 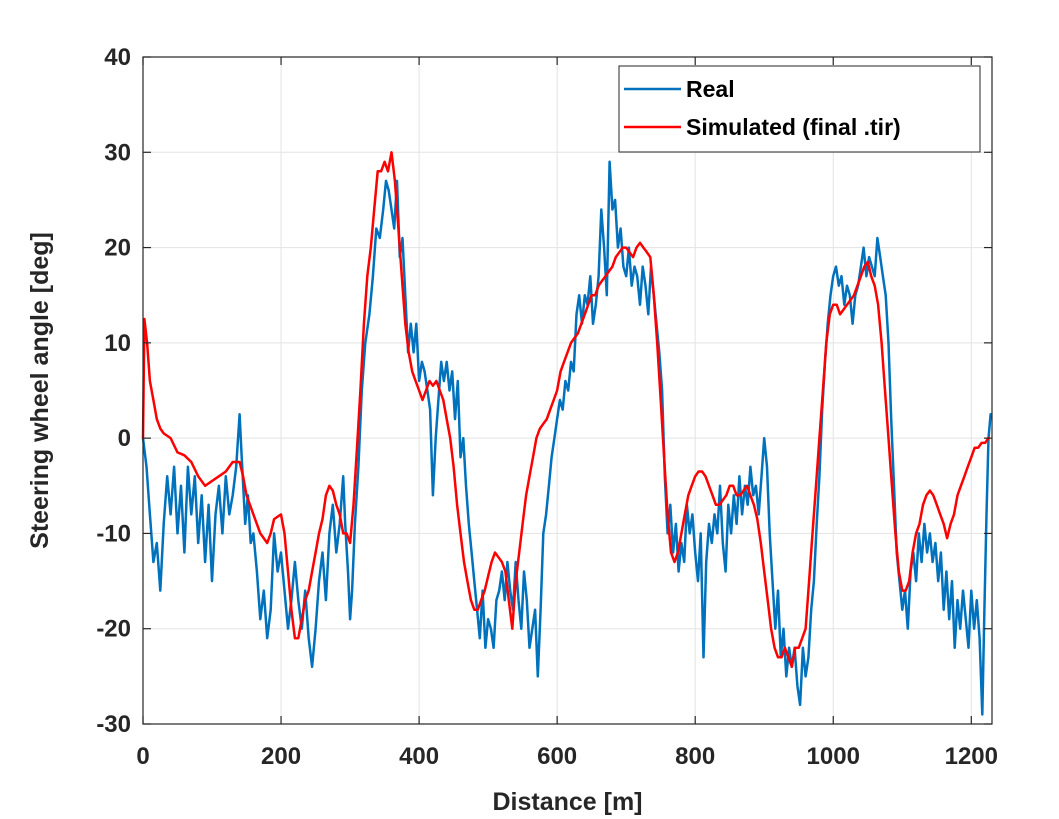 What do you see at coordinates (695, 756) in the screenshot?
I see `x-tick-label: 800` at bounding box center [695, 756].